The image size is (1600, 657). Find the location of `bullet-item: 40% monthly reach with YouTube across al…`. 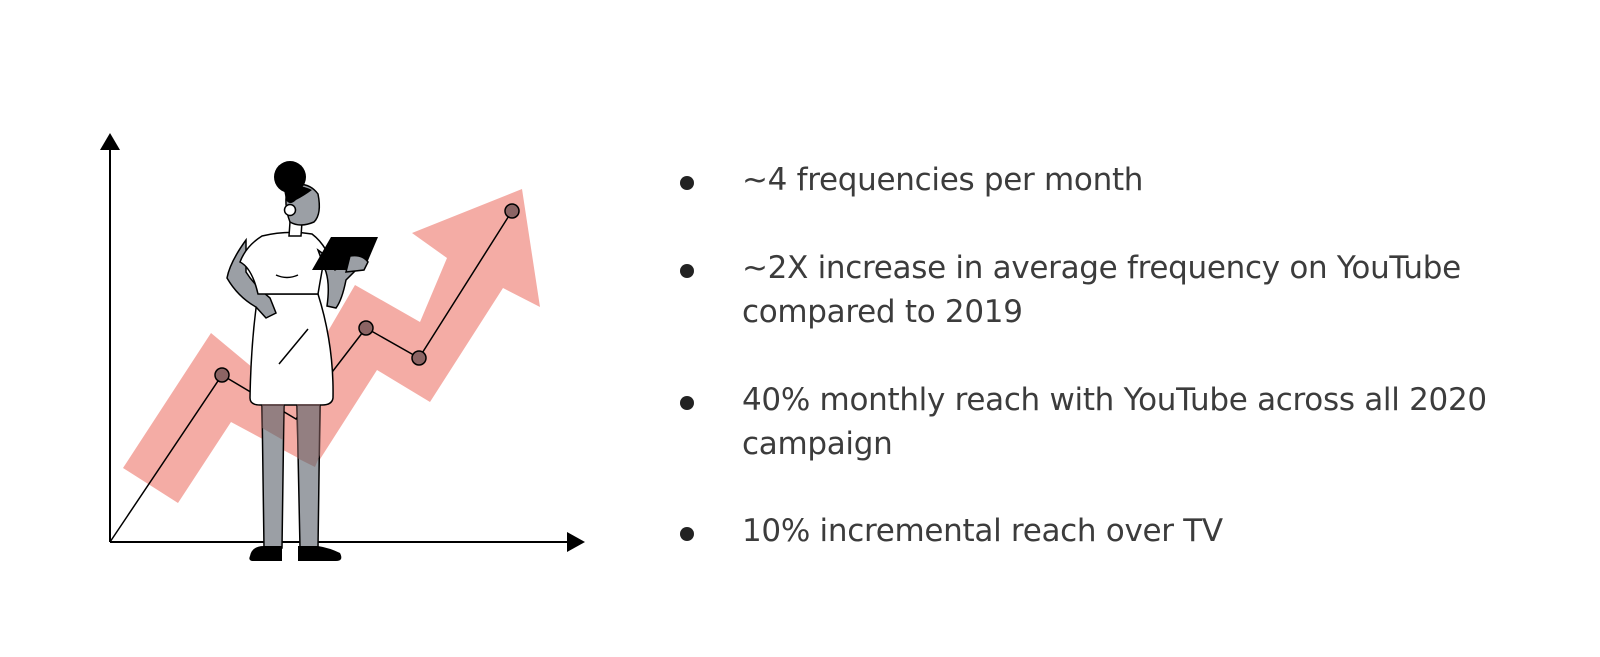

bullet-item: 40% monthly reach with YouTube across al… is located at coordinates (1132, 422).